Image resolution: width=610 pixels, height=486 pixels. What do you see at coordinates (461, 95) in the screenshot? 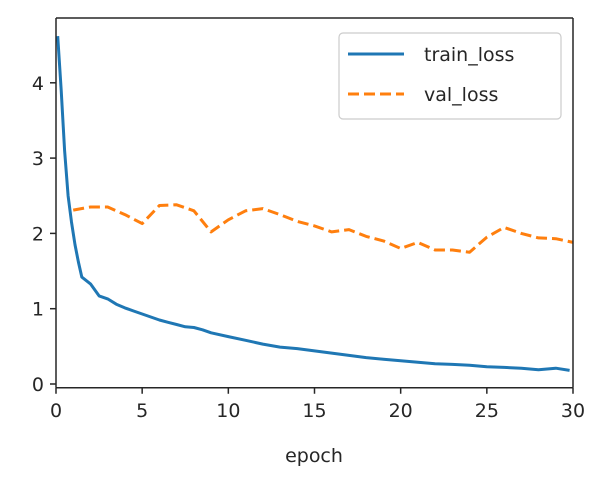
I see `legend-val-loss-label: val_loss` at bounding box center [461, 95].